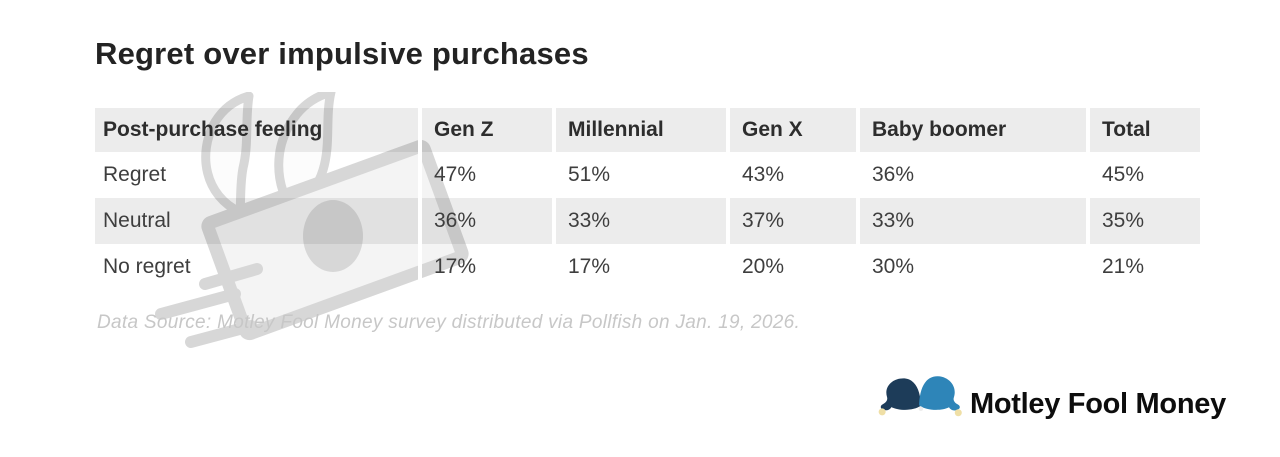 The height and width of the screenshot is (457, 1280). What do you see at coordinates (639, 130) in the screenshot?
I see `column-header-millennial: Millennial` at bounding box center [639, 130].